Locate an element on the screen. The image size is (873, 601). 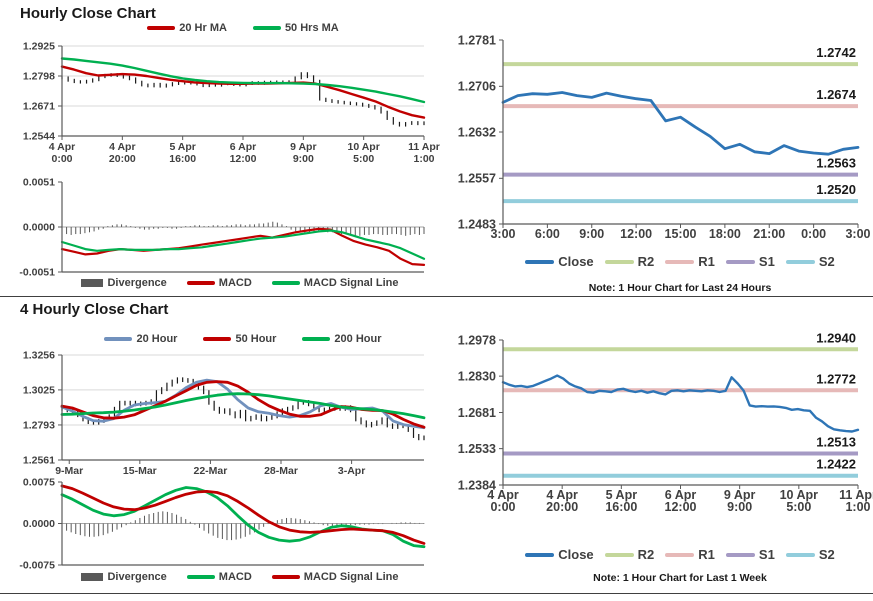
y-tick-label: 1.2706 is located at coordinates (477, 87).